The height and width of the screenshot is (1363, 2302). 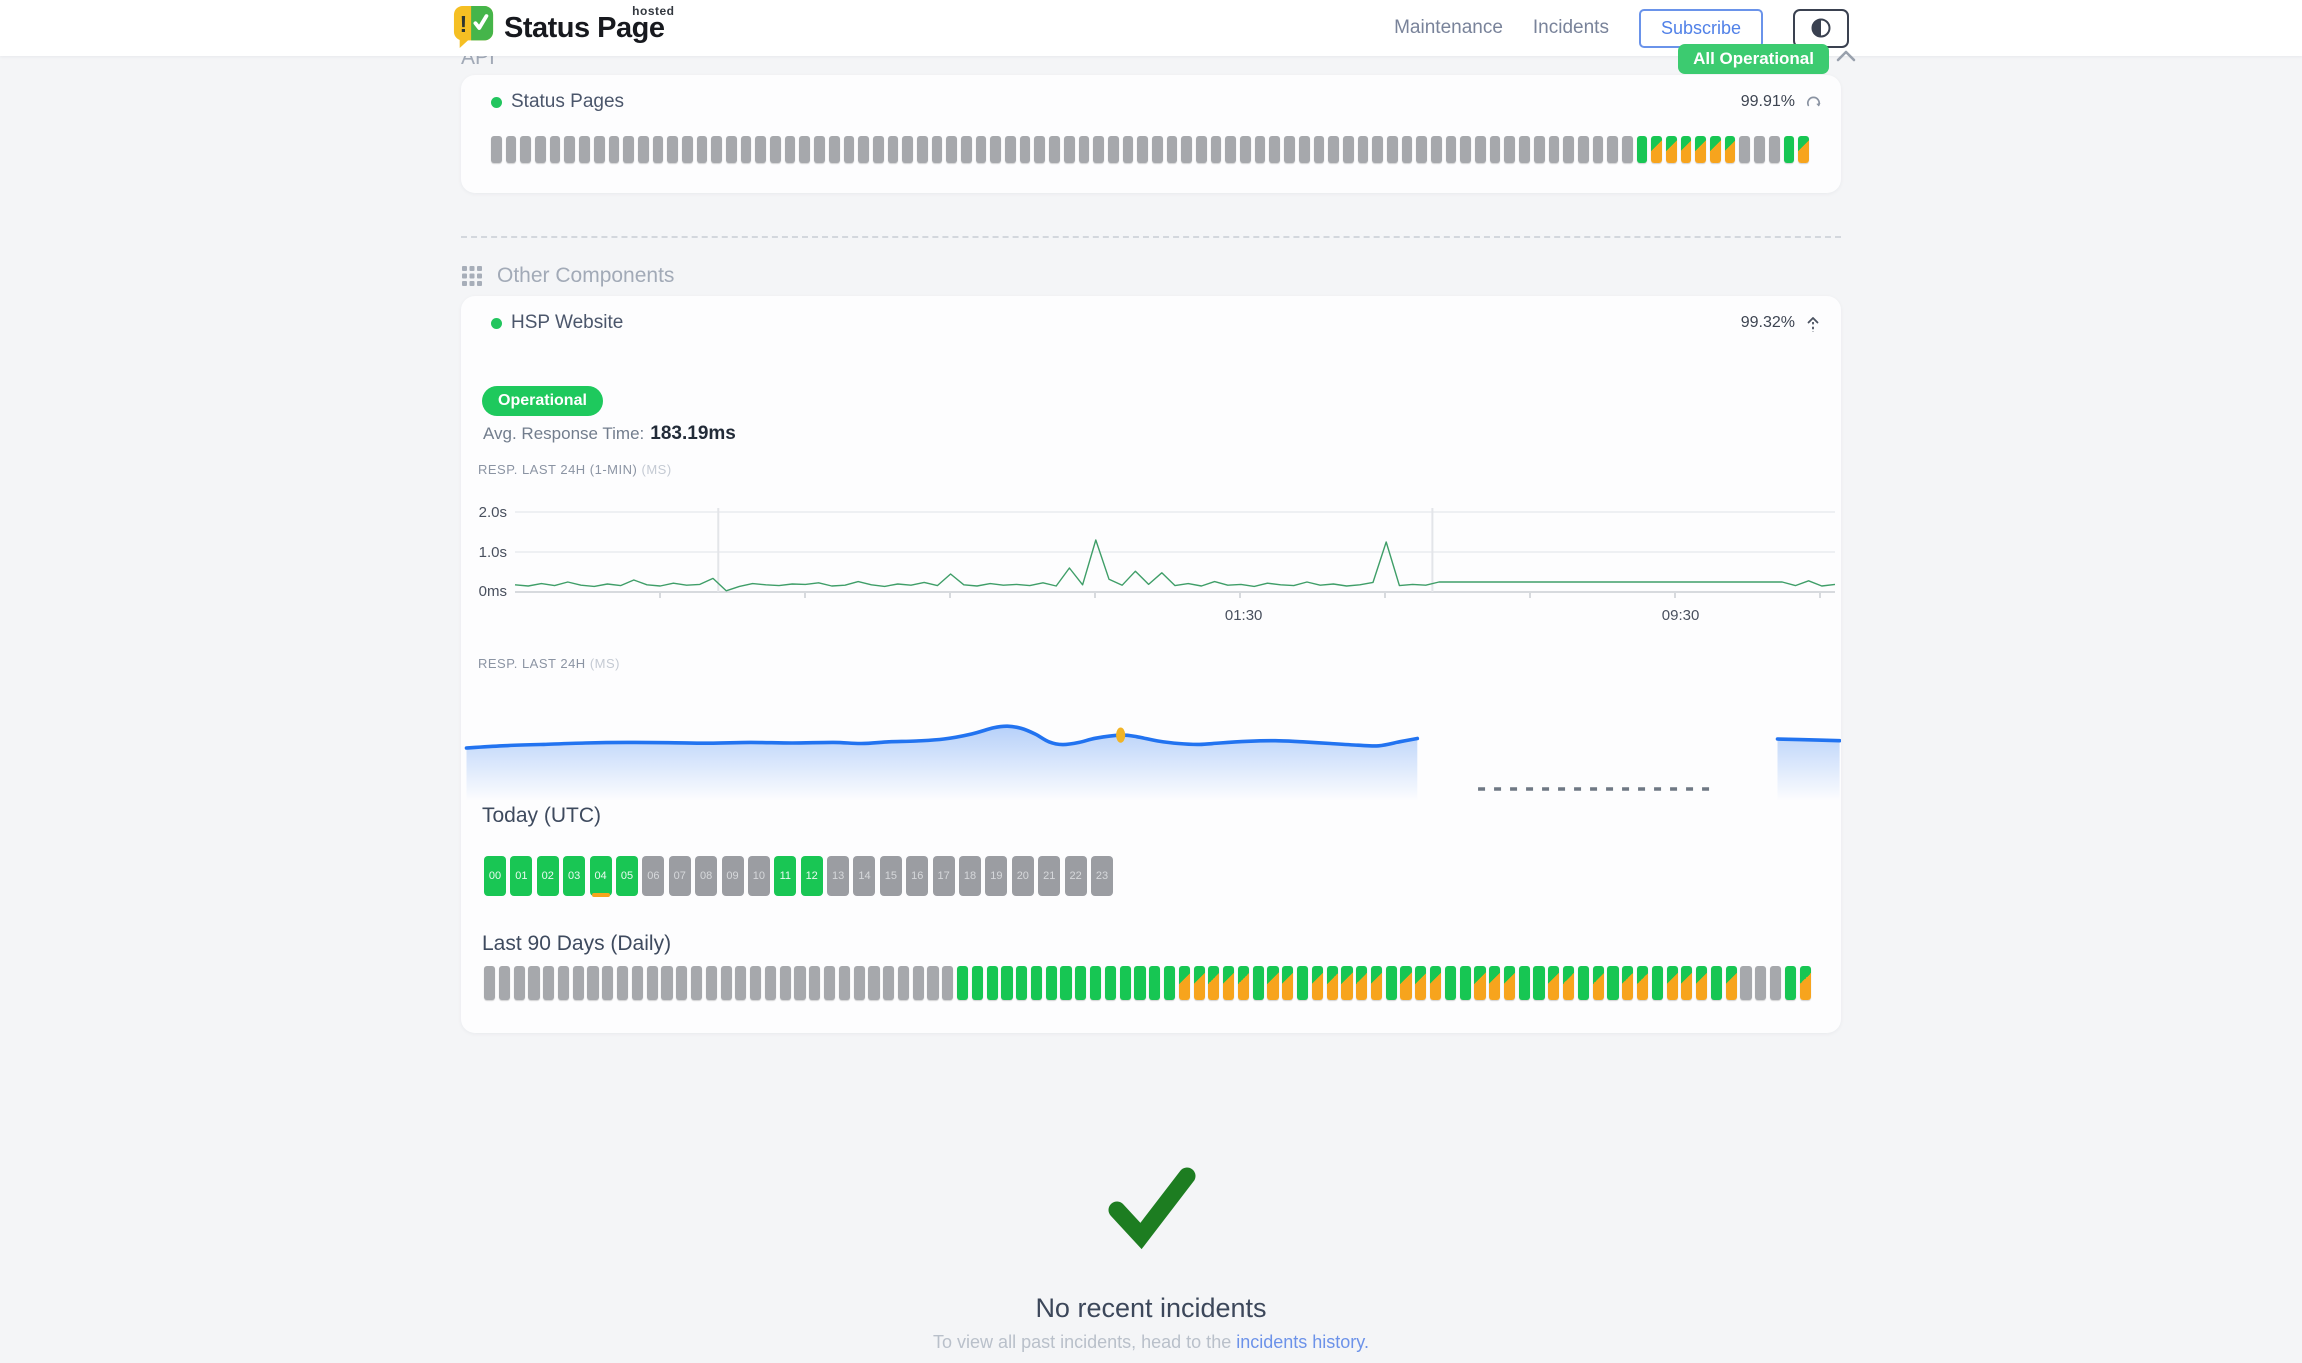 I want to click on refresh-history-icon, so click(x=1813, y=105).